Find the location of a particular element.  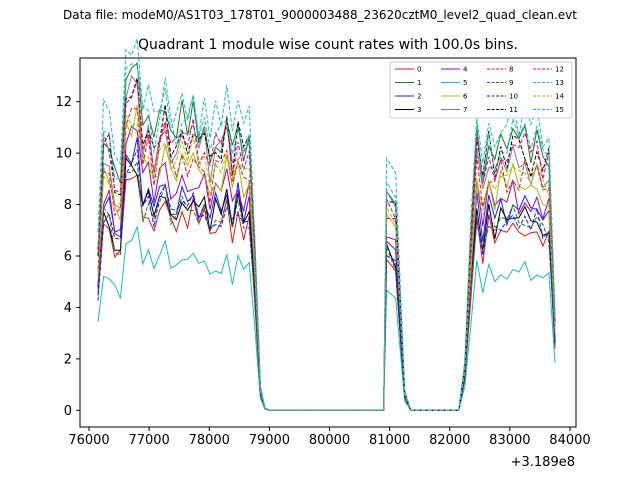

y-tick-label: 6 is located at coordinates (68, 257).